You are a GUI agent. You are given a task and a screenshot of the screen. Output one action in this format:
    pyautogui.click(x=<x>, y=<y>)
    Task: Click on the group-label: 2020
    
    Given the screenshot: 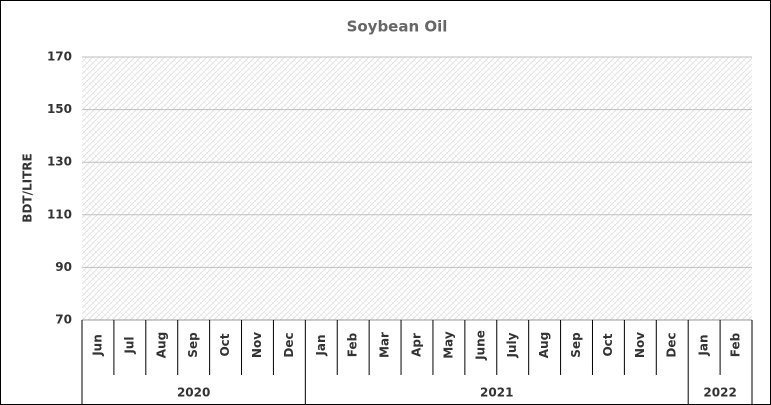 What is the action you would take?
    pyautogui.click(x=193, y=393)
    